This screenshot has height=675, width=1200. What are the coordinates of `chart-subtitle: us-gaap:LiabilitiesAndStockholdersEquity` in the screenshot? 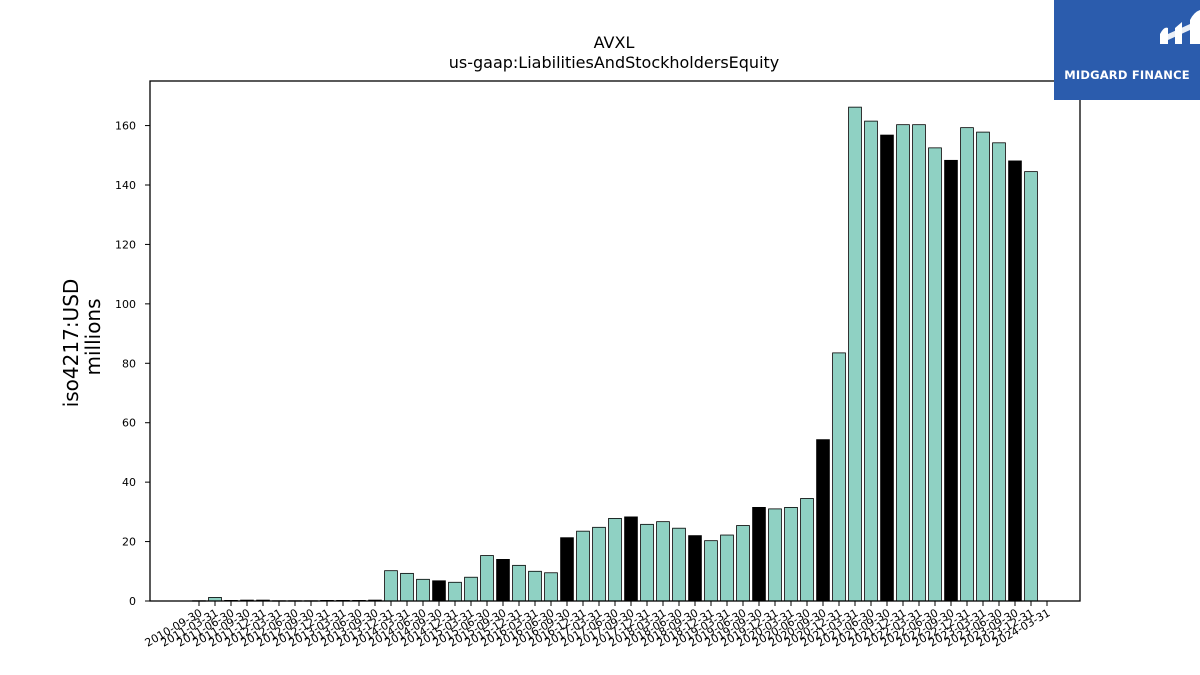 It's located at (614, 62).